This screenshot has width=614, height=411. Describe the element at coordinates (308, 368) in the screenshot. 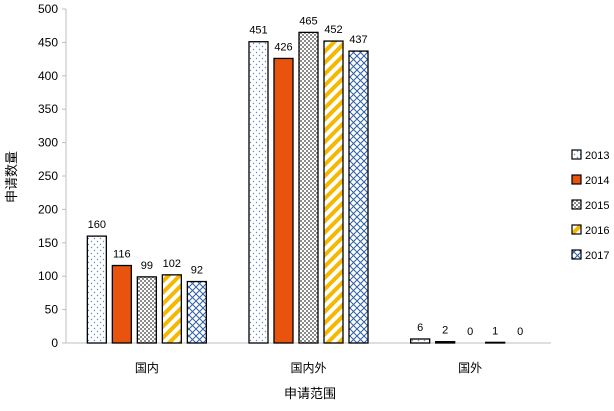

I see `x-category-label: 国内外` at that location.